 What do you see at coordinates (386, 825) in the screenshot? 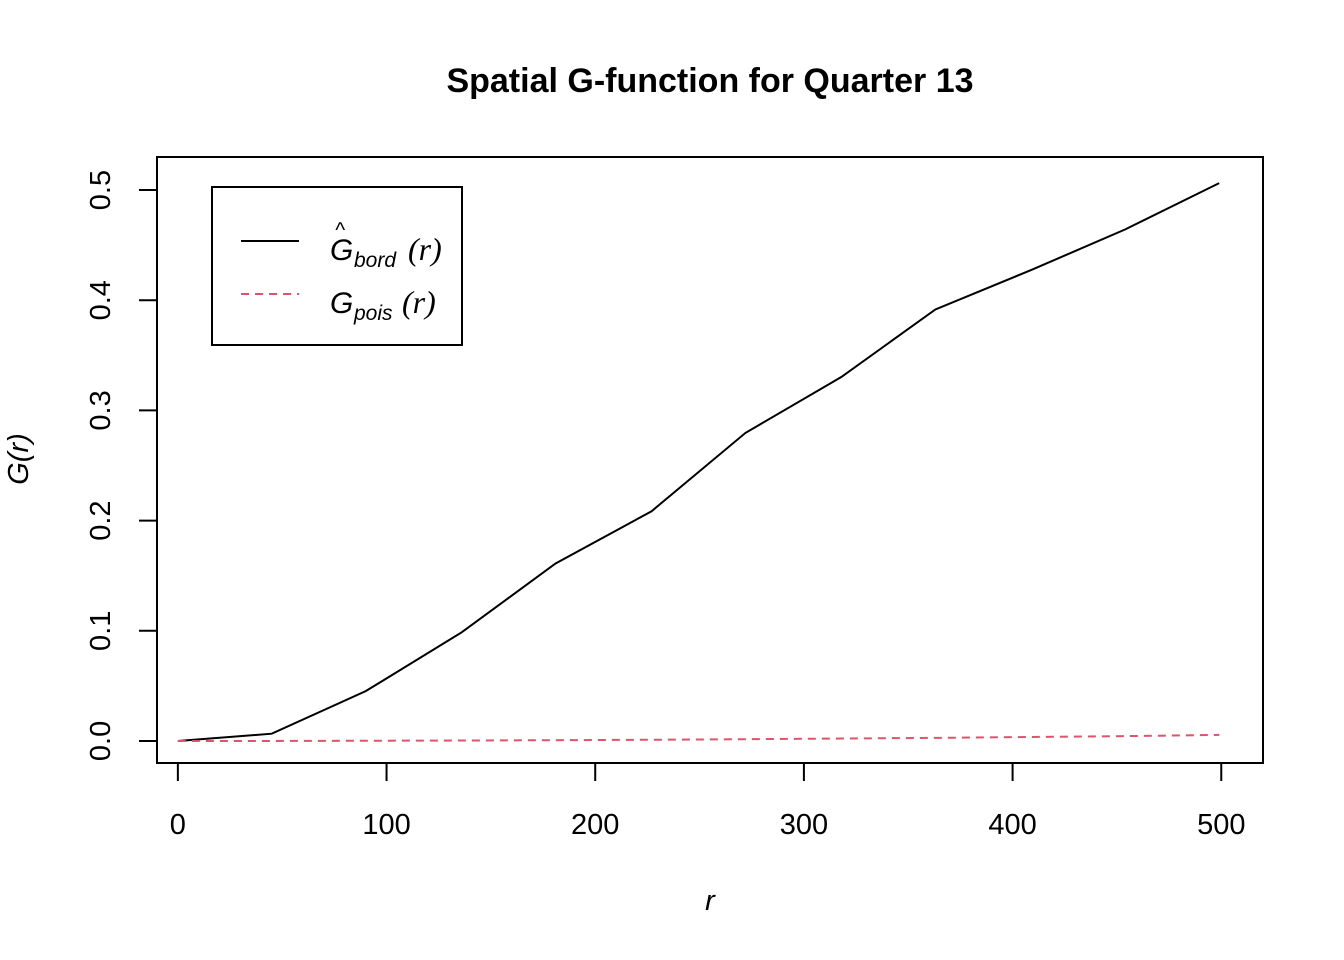
I see `x-tick-label: 100` at bounding box center [386, 825].